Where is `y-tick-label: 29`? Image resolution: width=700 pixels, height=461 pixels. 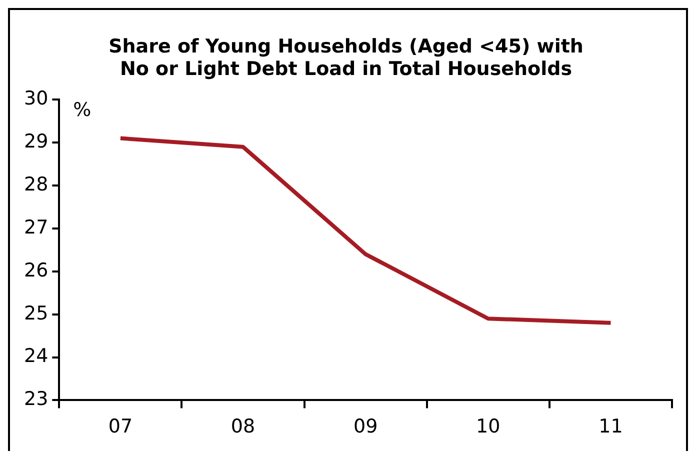
y-tick-label: 29 is located at coordinates (36, 141).